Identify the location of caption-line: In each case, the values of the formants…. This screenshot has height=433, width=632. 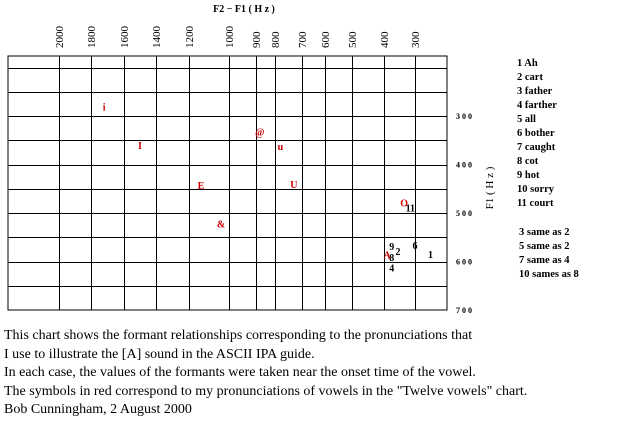
(240, 373).